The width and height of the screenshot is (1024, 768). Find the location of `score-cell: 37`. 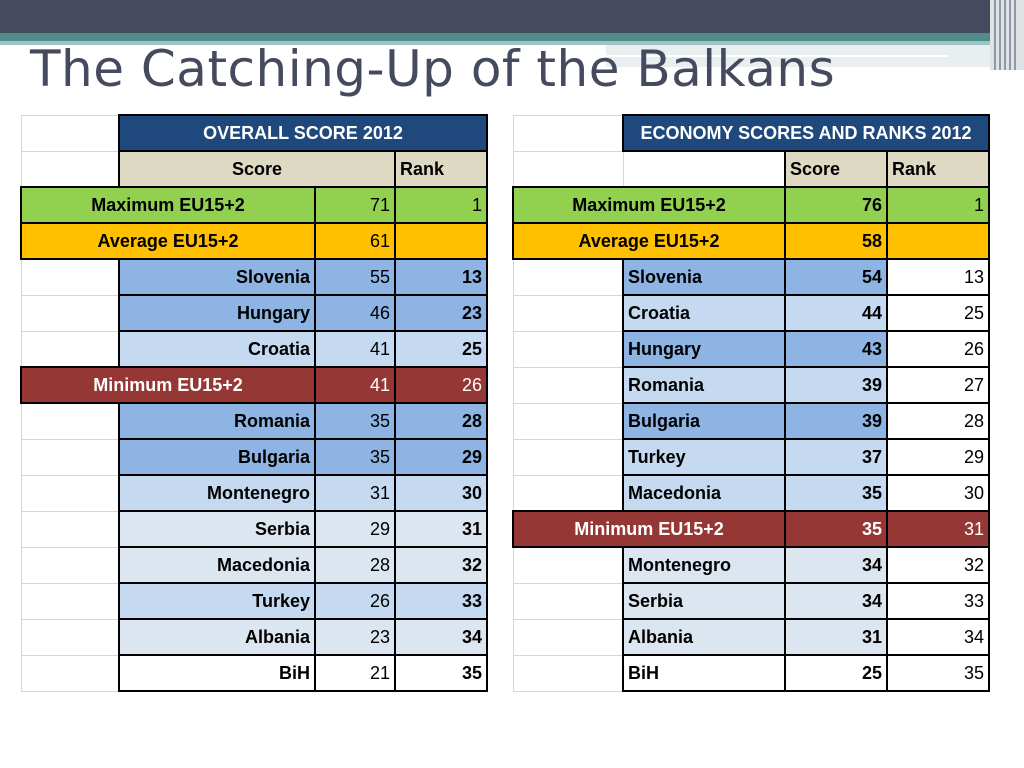

score-cell: 37 is located at coordinates (836, 457).